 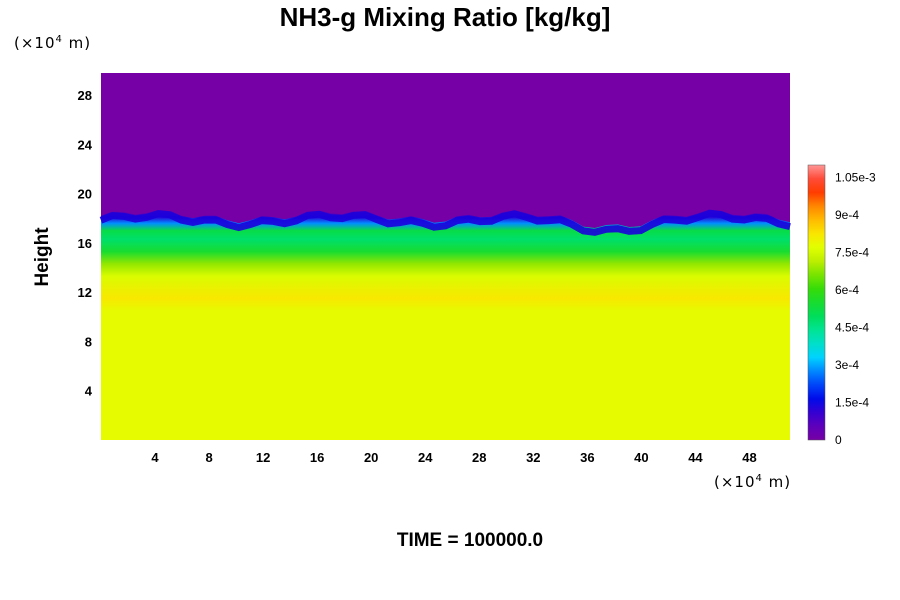 I want to click on x-tick-label: 4, so click(x=155, y=457).